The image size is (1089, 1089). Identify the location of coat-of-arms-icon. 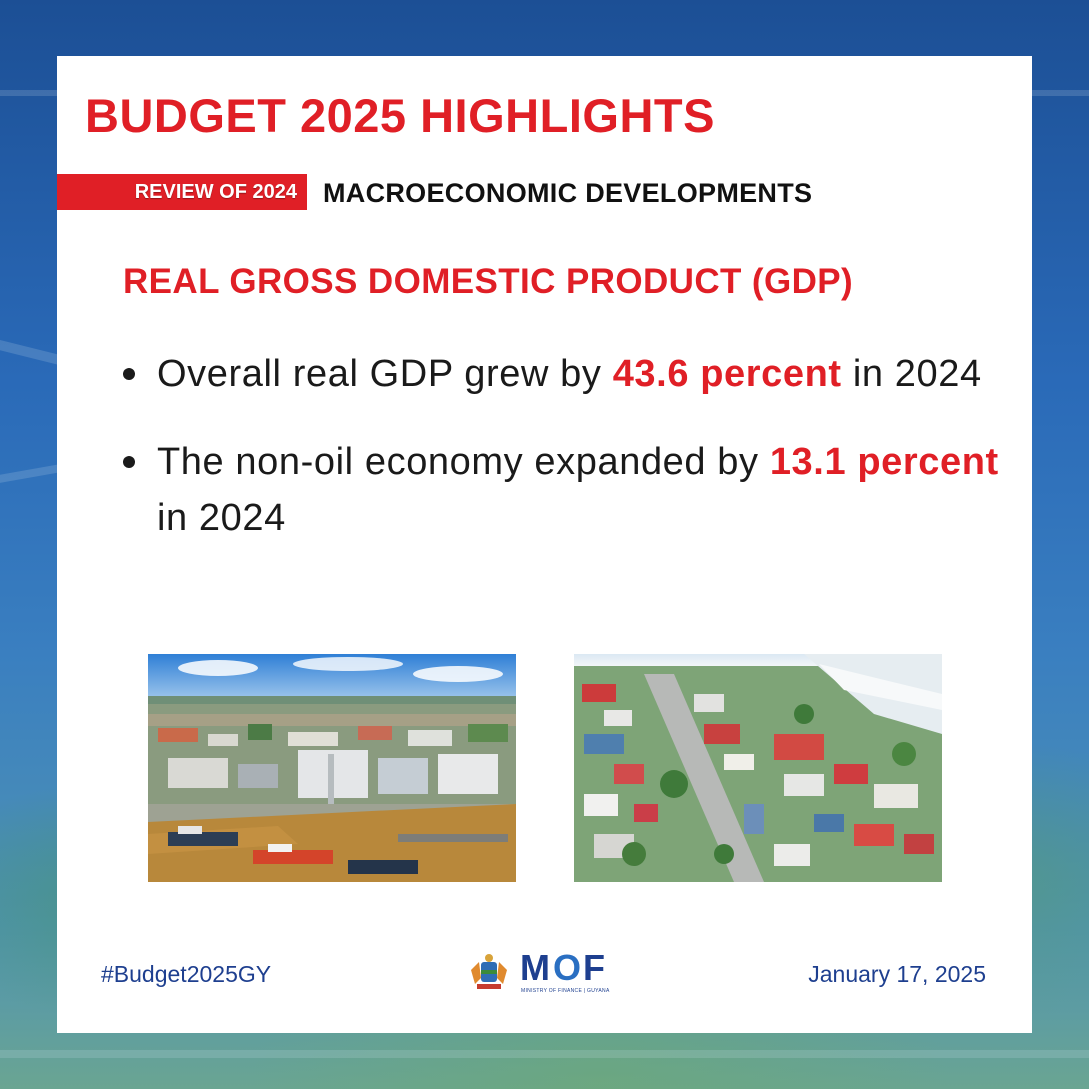
(489, 971).